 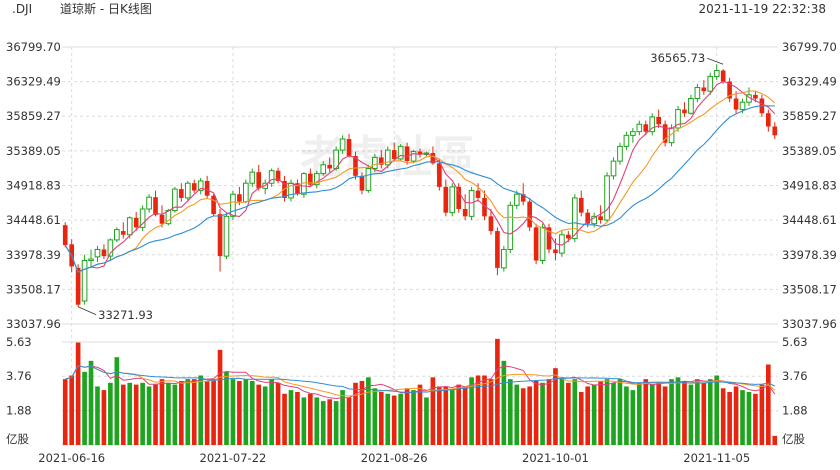 What do you see at coordinates (33, 47) in the screenshot?
I see `price-tick-label-left: 36799.70` at bounding box center [33, 47].